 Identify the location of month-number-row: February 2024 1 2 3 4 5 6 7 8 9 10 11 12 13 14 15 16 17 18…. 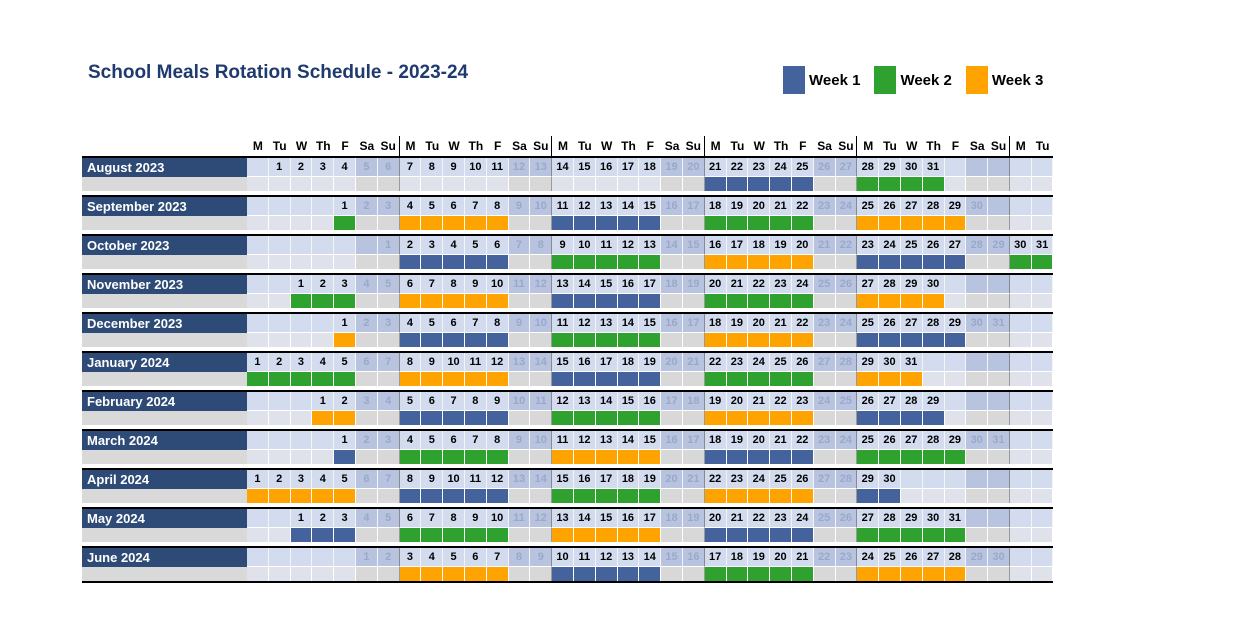
(568, 401).